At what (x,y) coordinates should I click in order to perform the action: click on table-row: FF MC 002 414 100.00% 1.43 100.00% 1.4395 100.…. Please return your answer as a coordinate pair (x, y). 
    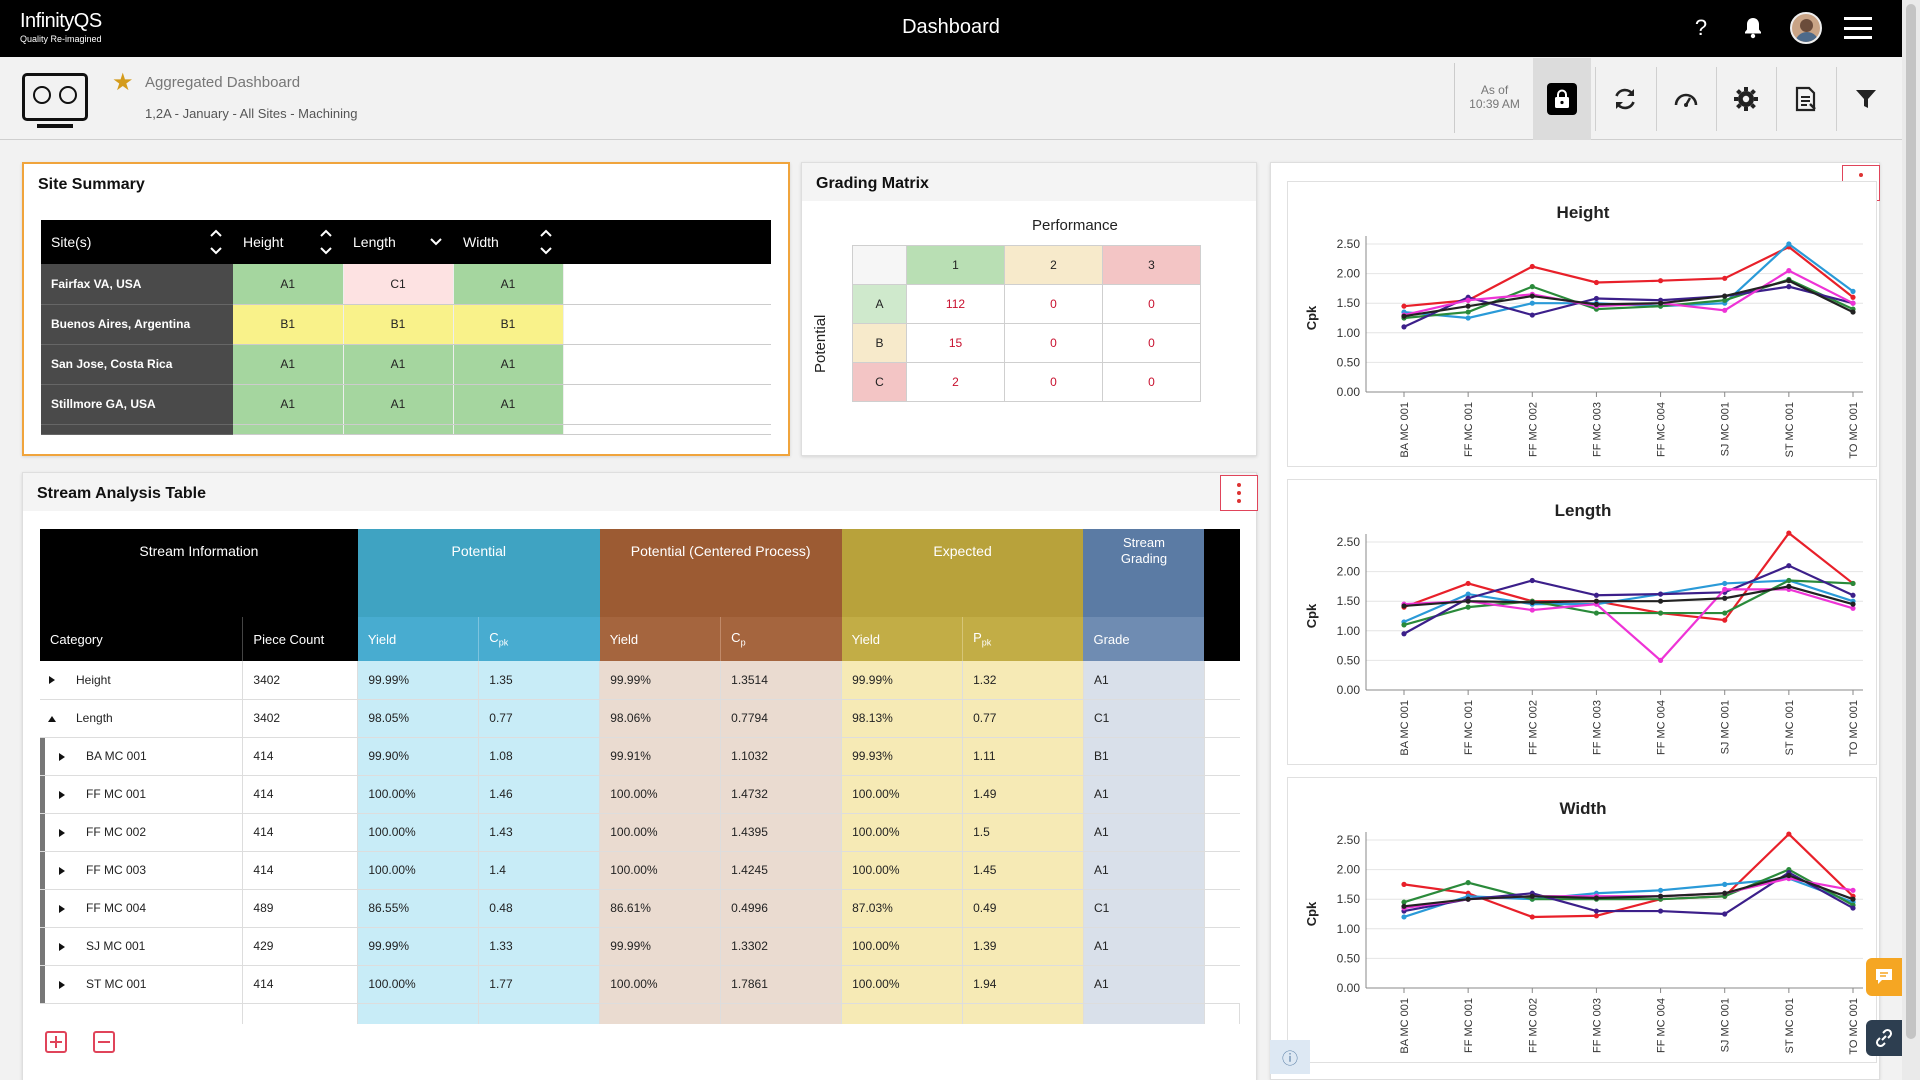
    Looking at the image, I should click on (640, 832).